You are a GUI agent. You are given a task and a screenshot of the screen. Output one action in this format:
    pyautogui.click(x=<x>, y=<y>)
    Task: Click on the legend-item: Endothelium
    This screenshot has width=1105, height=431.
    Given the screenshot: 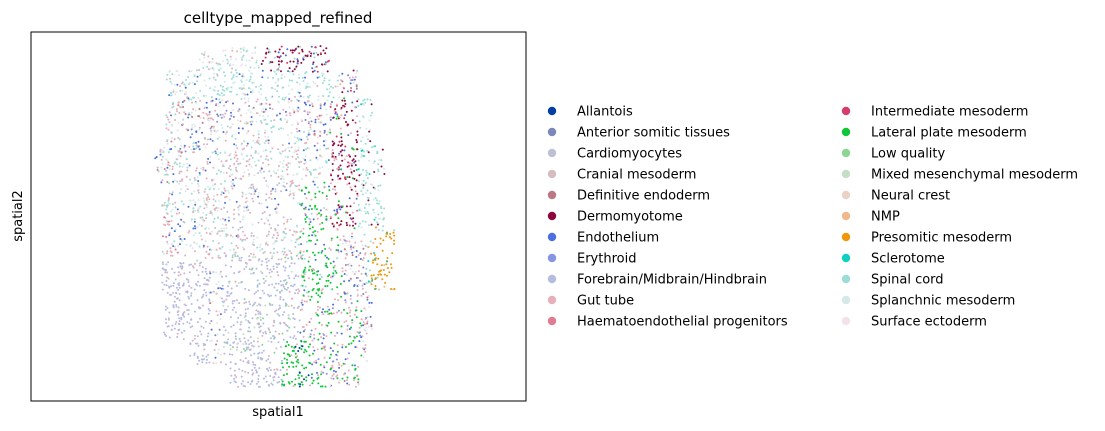 What is the action you would take?
    pyautogui.click(x=603, y=238)
    